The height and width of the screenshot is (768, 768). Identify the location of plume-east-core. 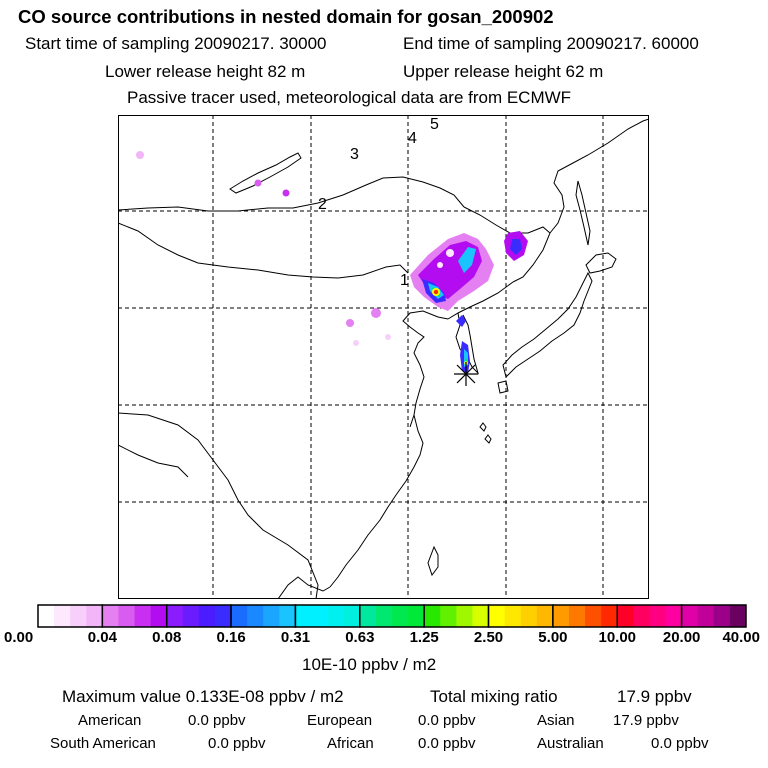
(516, 247).